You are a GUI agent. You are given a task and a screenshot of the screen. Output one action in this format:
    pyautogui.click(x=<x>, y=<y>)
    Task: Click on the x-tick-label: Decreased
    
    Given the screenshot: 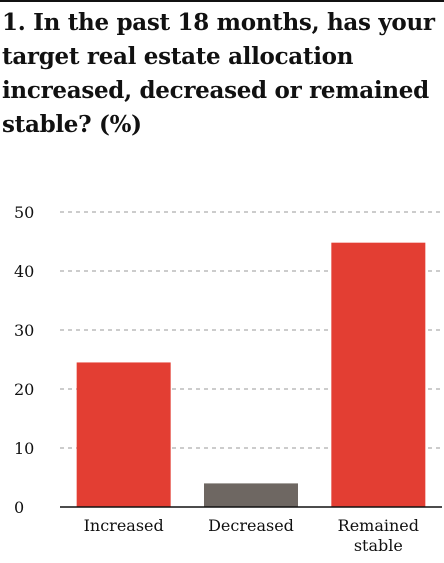 What is the action you would take?
    pyautogui.click(x=251, y=525)
    